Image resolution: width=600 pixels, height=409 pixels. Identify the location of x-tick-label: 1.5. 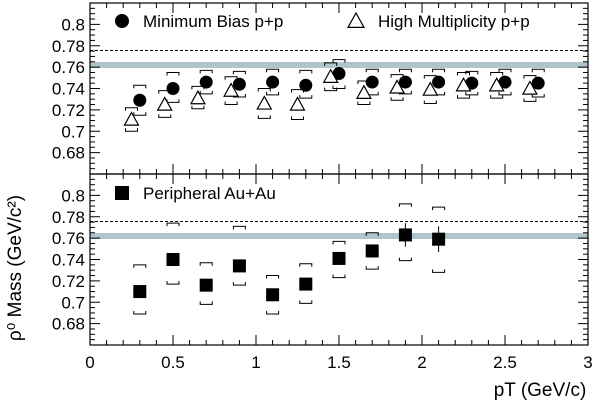
(339, 362).